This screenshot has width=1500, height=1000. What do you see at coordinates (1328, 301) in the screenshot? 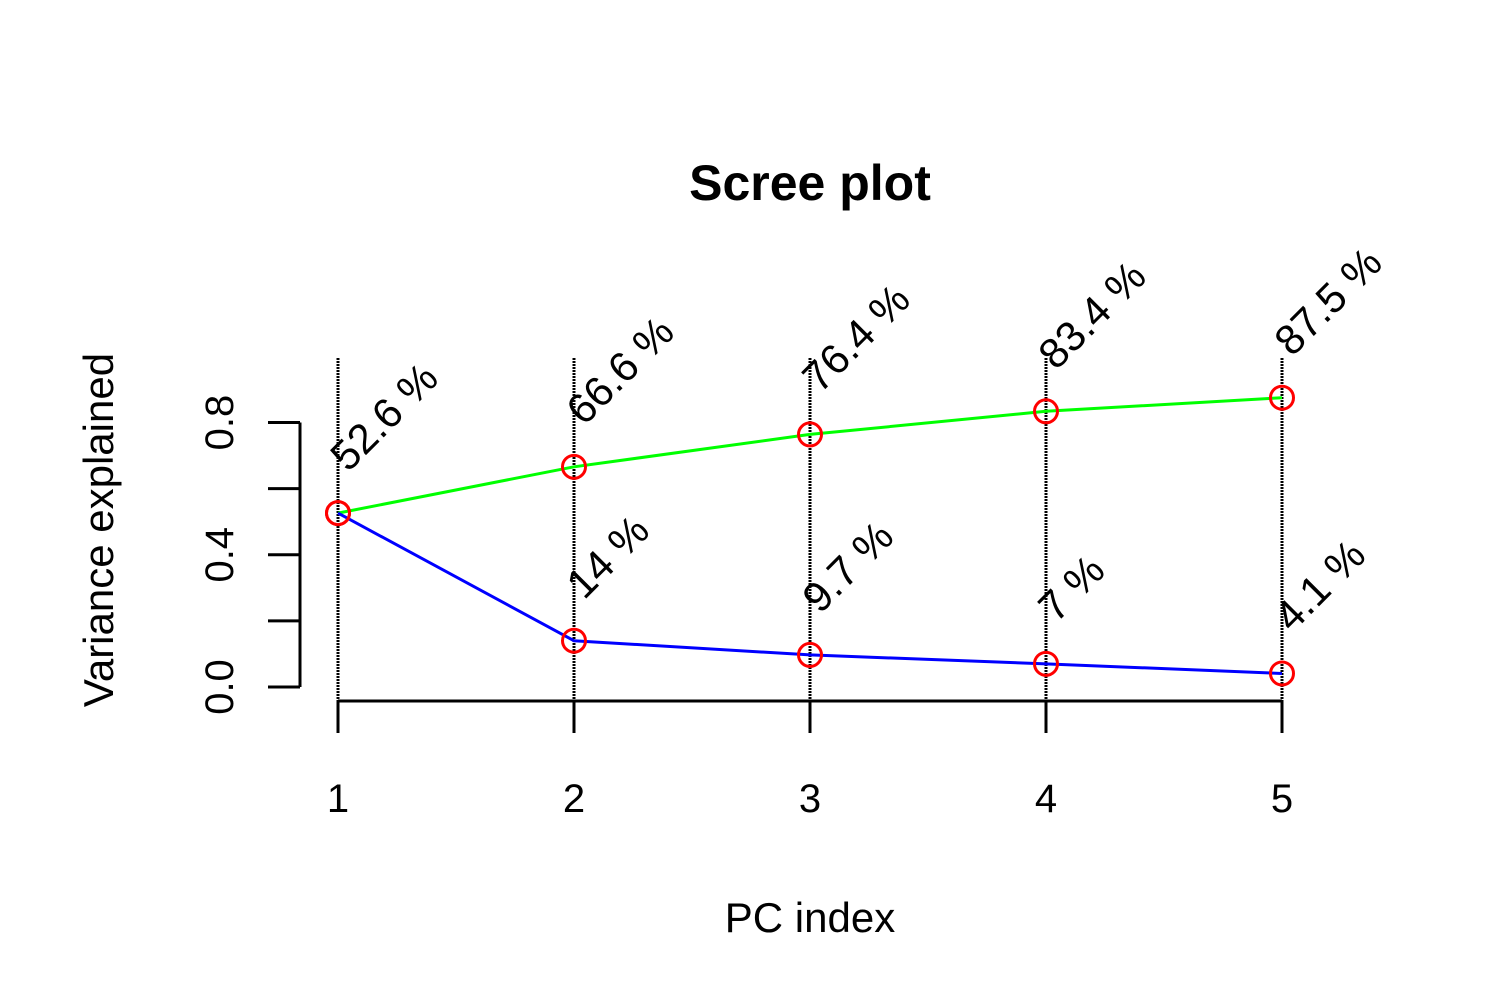
I see `data-label: 87.5 %` at bounding box center [1328, 301].